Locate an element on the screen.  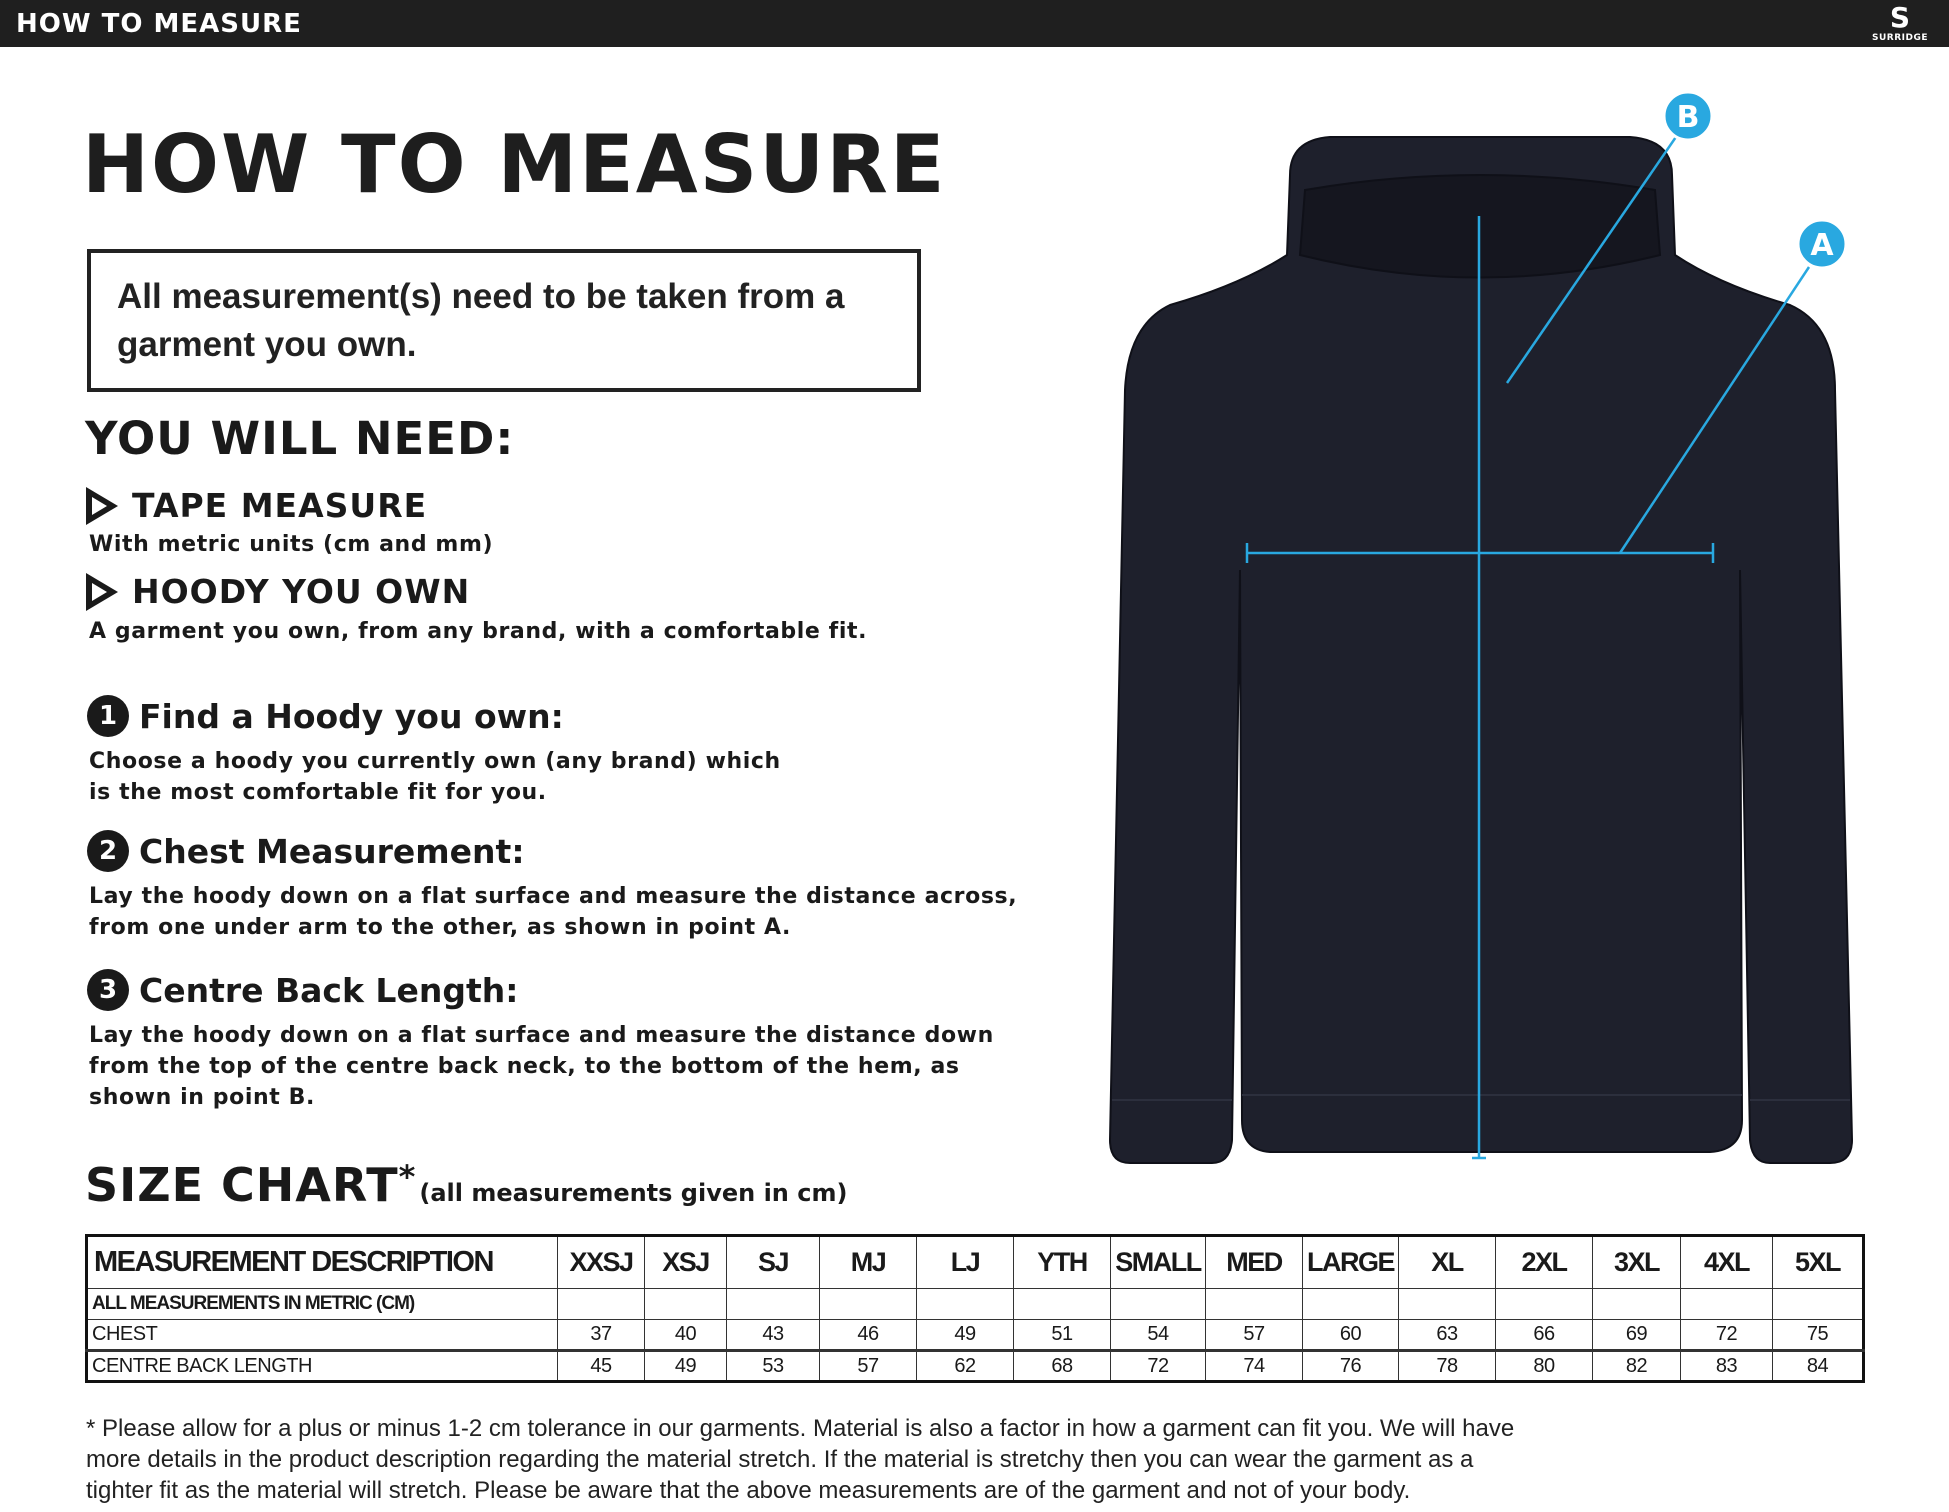
step-2-heading: 2 Chest Measurement: is located at coordinates (306, 851).